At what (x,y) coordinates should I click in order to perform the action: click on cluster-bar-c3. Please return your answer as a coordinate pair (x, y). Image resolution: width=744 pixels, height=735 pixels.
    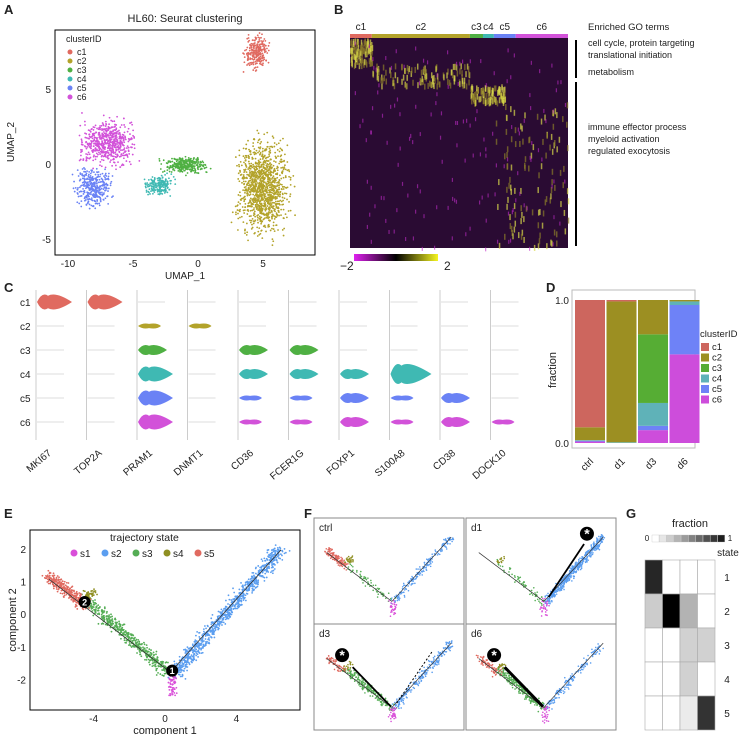
    Looking at the image, I should click on (476, 36).